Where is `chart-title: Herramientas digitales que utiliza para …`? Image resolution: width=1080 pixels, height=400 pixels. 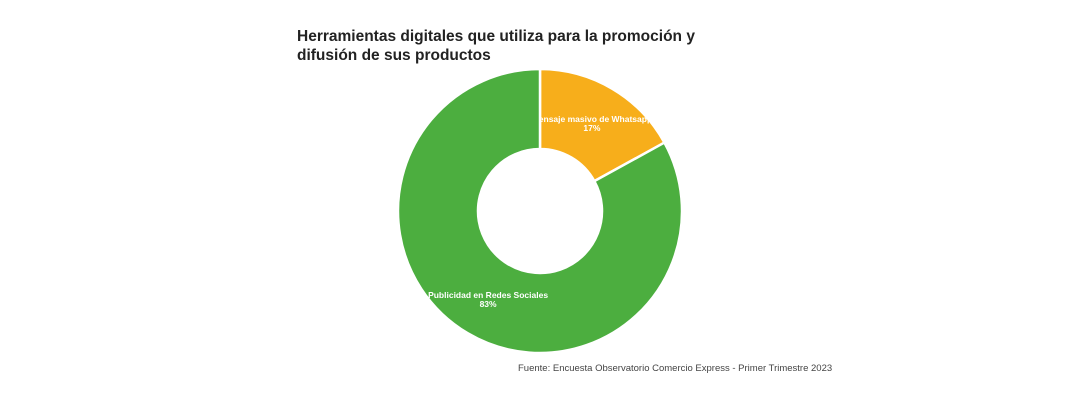
chart-title: Herramientas digitales que utiliza para … is located at coordinates (496, 46).